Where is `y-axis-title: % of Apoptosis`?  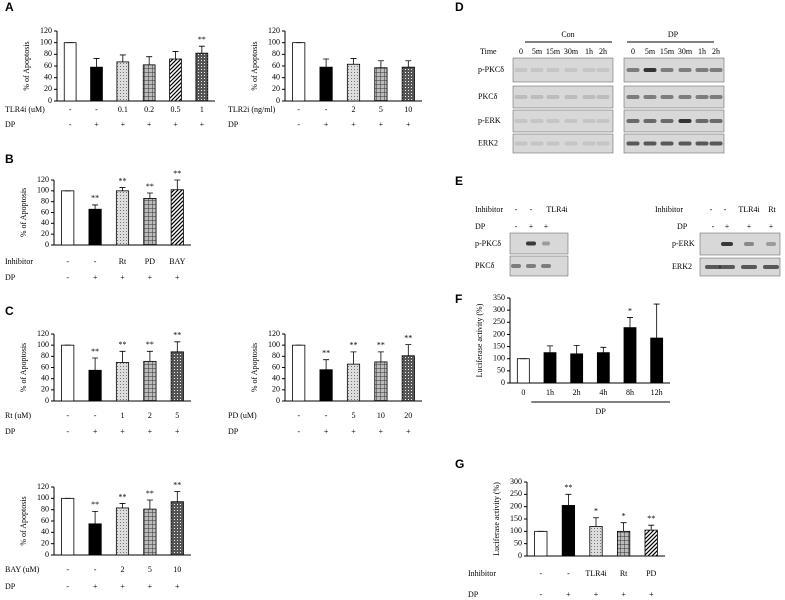 y-axis-title: % of Apoptosis is located at coordinates (254, 367).